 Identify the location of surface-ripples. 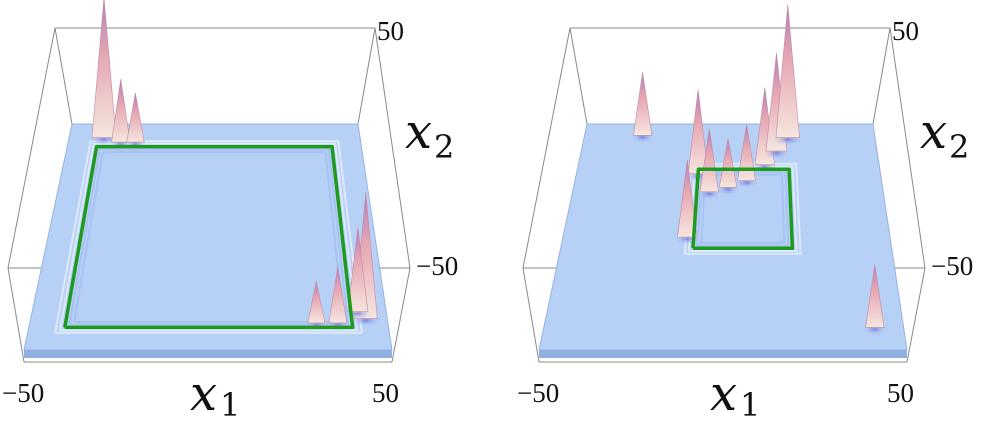
(209, 237).